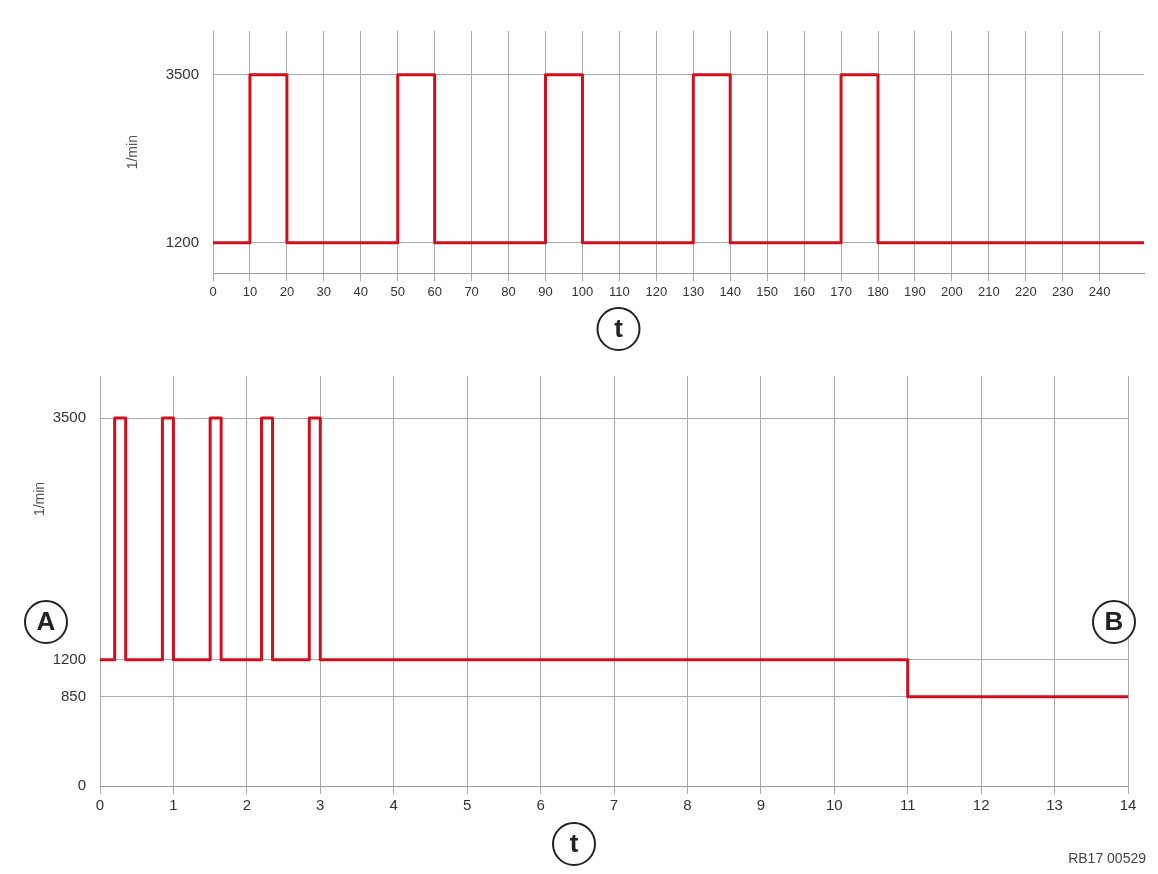  What do you see at coordinates (393, 805) in the screenshot?
I see `x-tick-label: 4` at bounding box center [393, 805].